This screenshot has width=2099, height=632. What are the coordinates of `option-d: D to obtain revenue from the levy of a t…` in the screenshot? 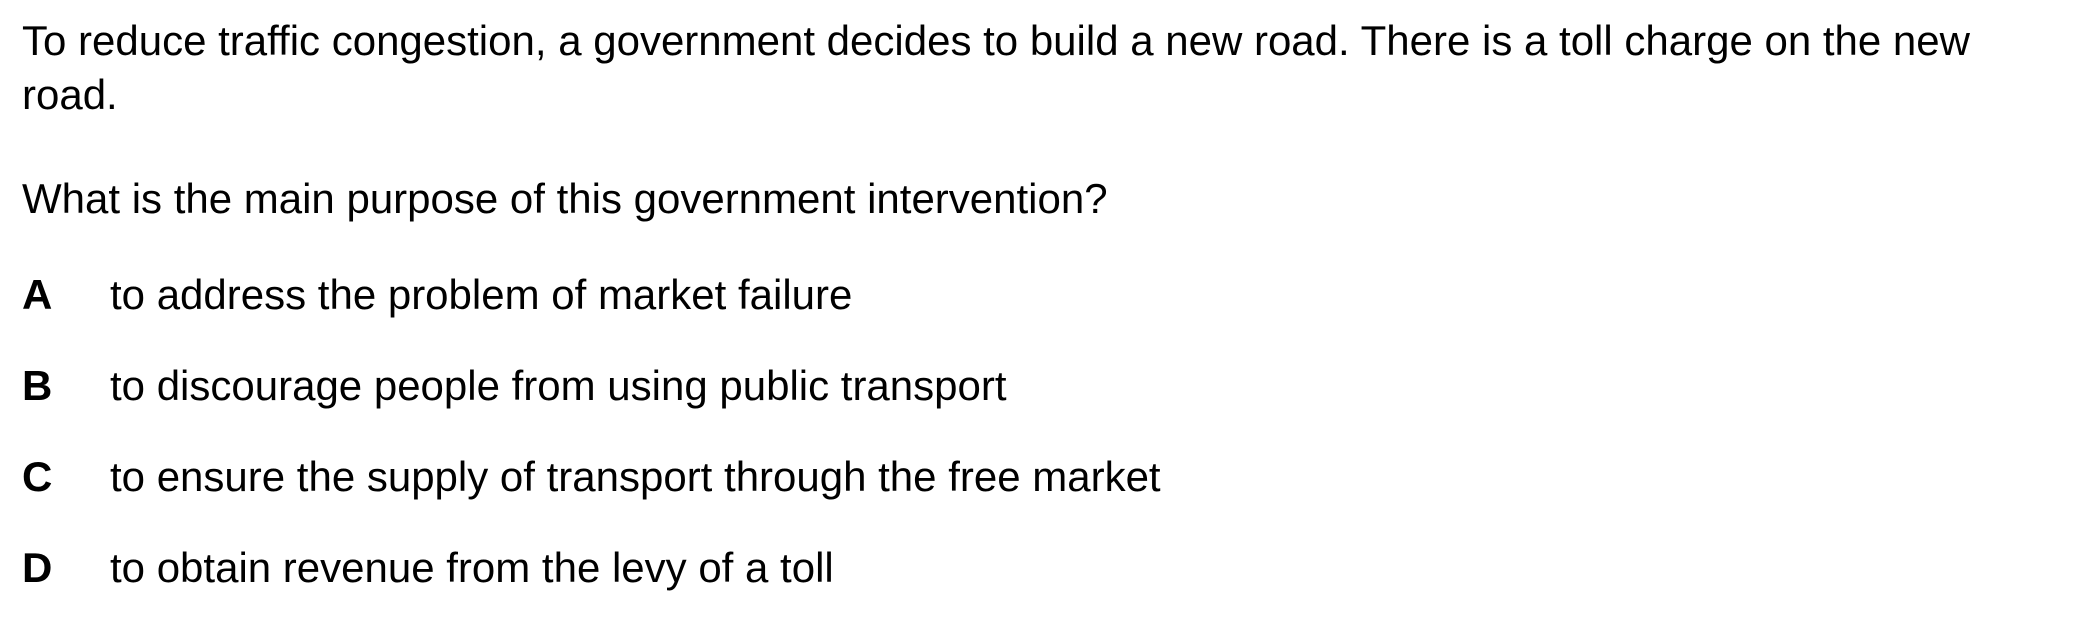 It's located at (591, 586).